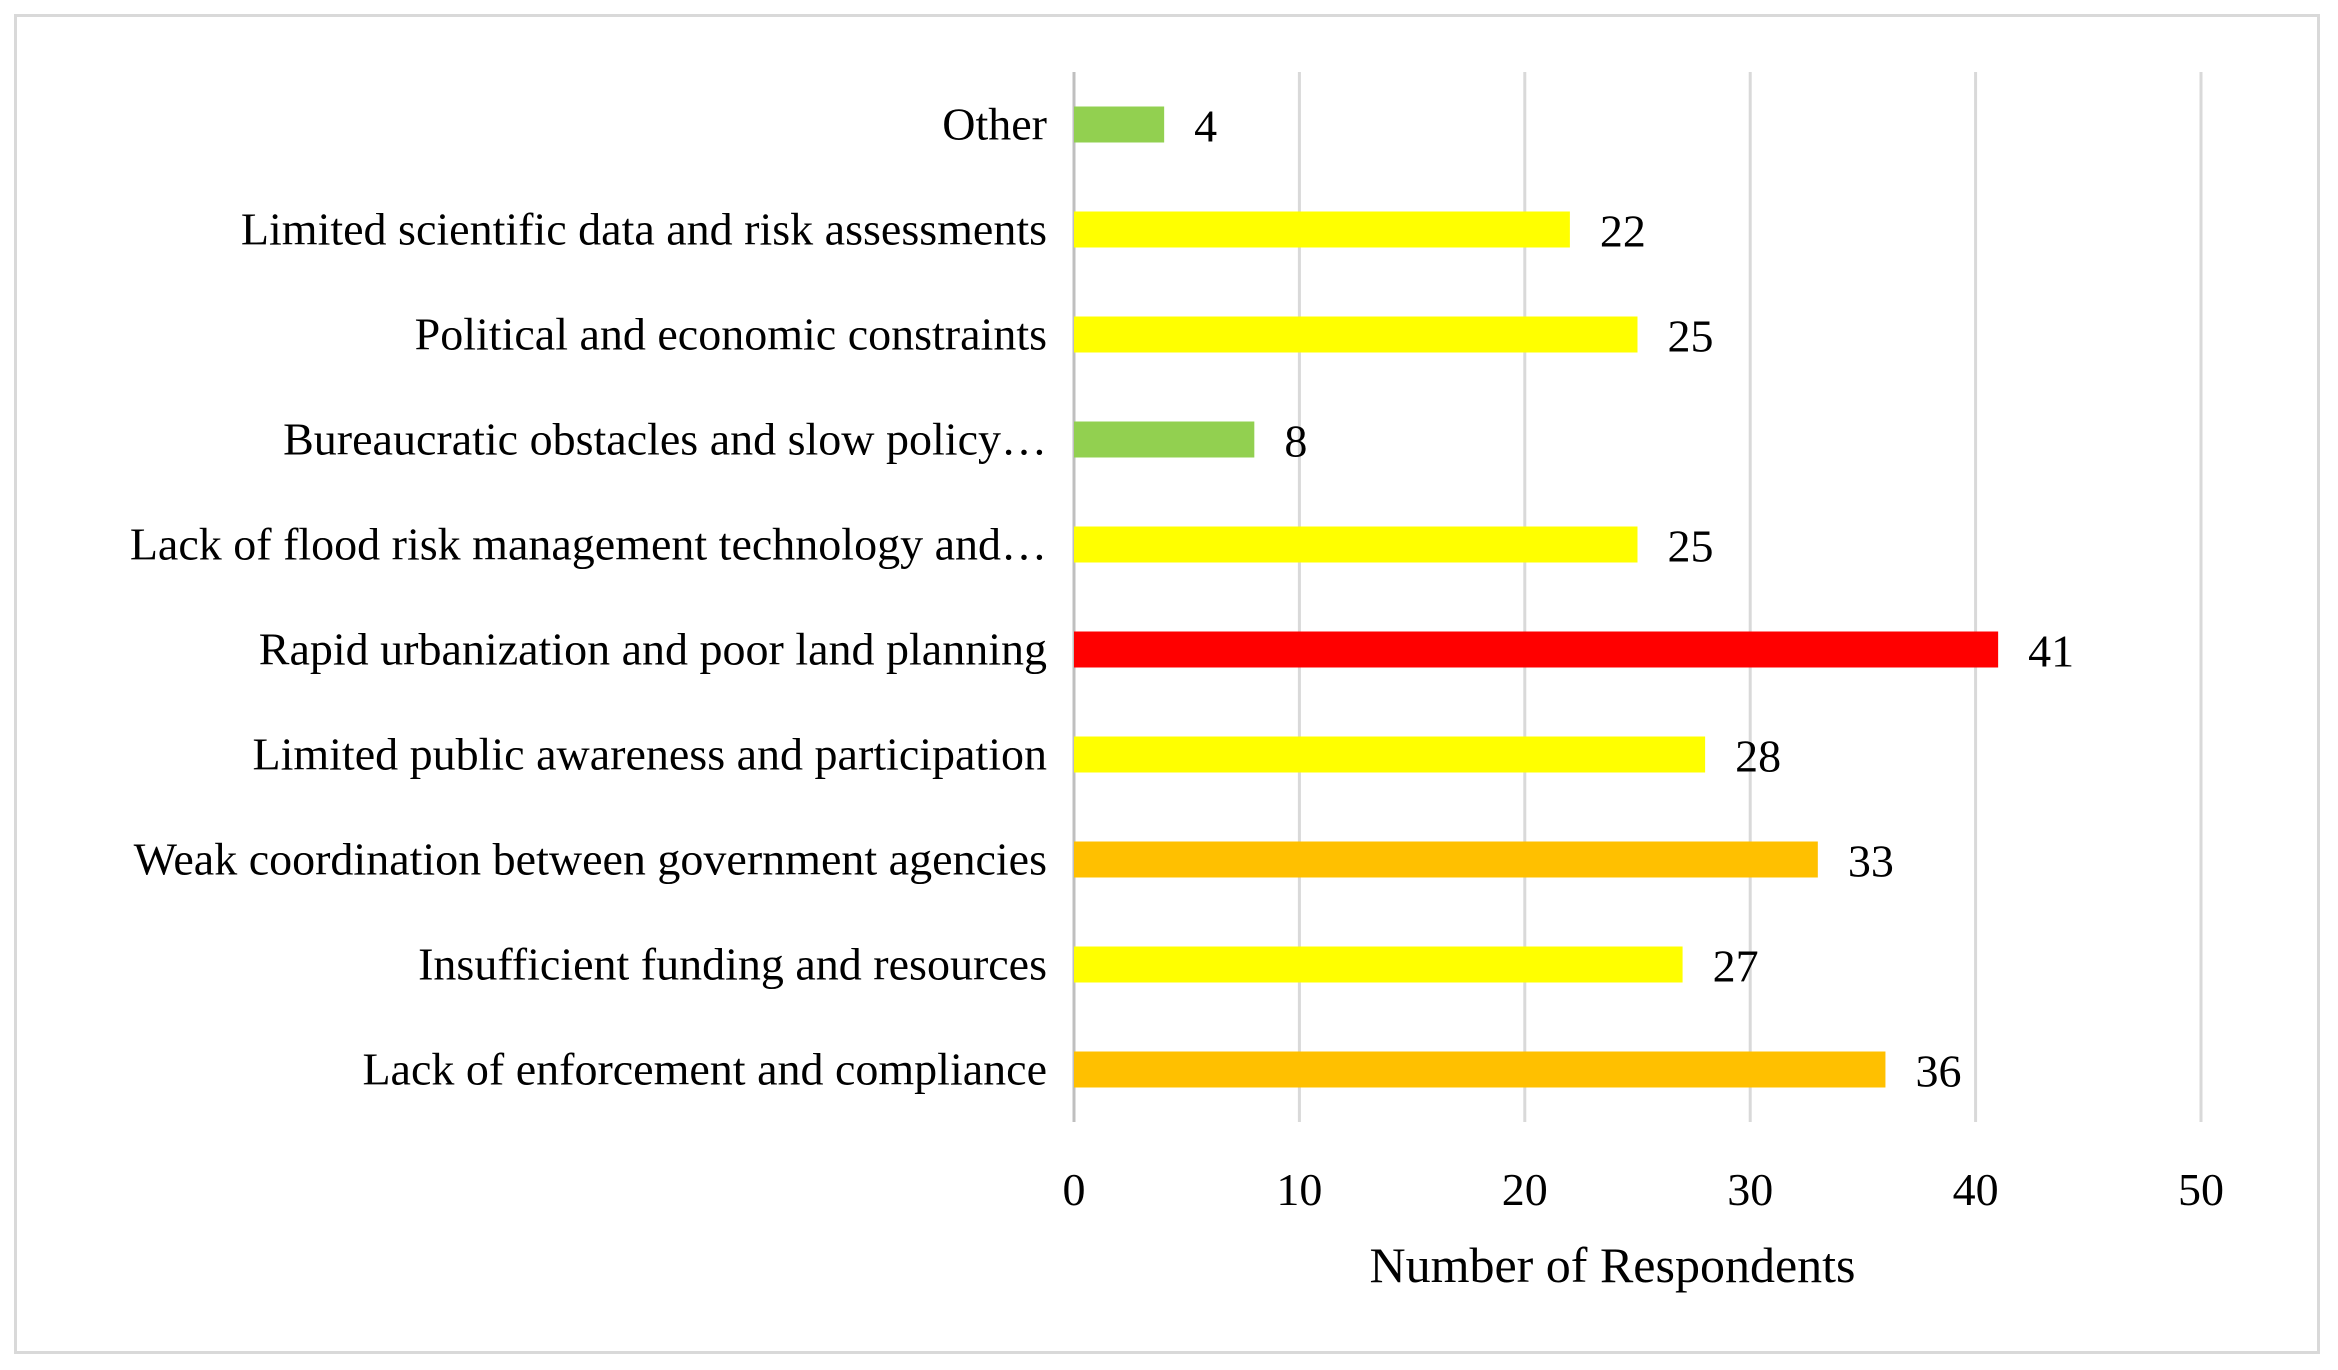 This screenshot has width=2338, height=1370. Describe the element at coordinates (1758, 756) in the screenshot. I see `value-label: 28` at that location.